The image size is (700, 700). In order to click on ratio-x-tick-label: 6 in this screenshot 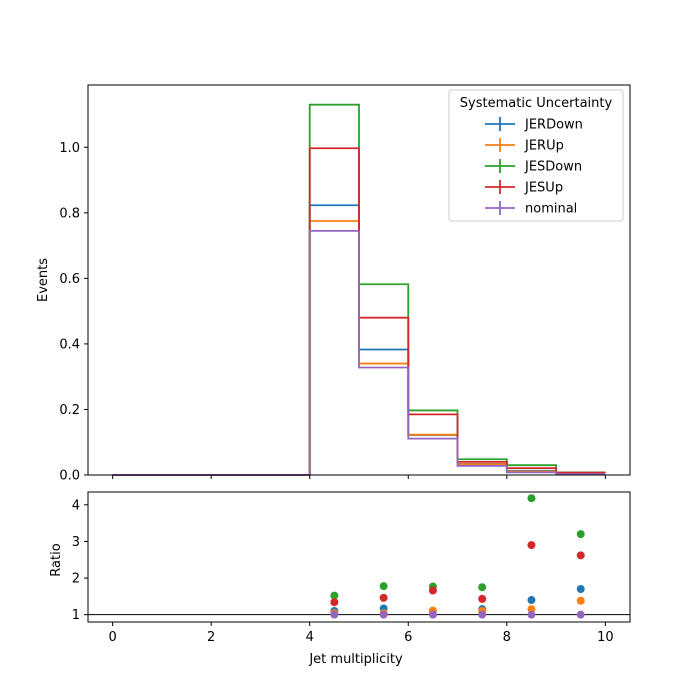, I will do `click(408, 637)`.